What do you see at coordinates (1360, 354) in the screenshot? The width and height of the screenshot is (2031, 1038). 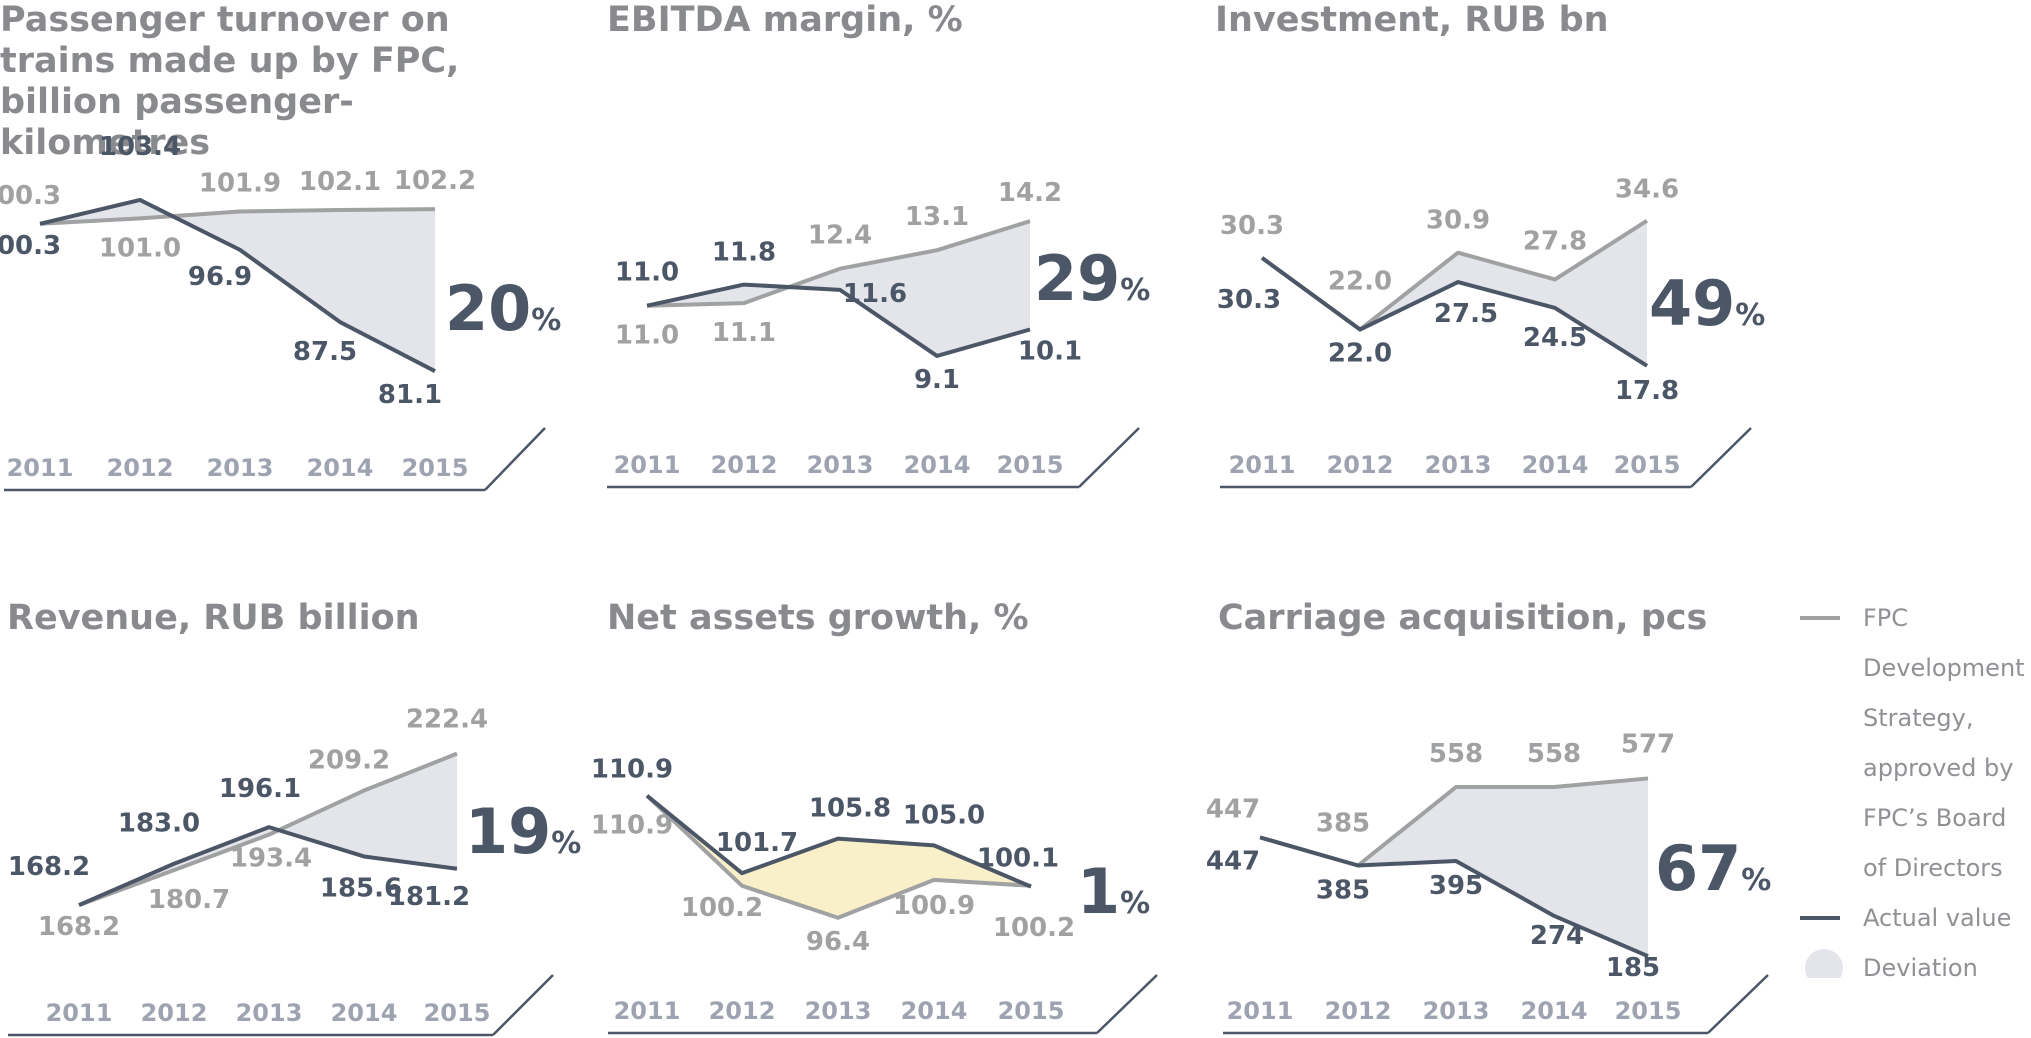 I see `actual-value-label: 22.0` at bounding box center [1360, 354].